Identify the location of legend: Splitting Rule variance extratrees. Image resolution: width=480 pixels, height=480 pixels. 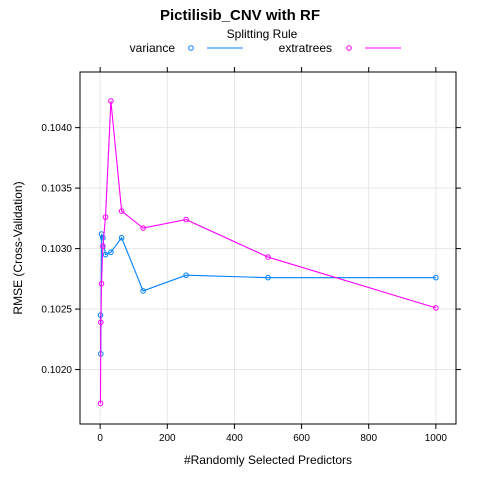
(265, 41).